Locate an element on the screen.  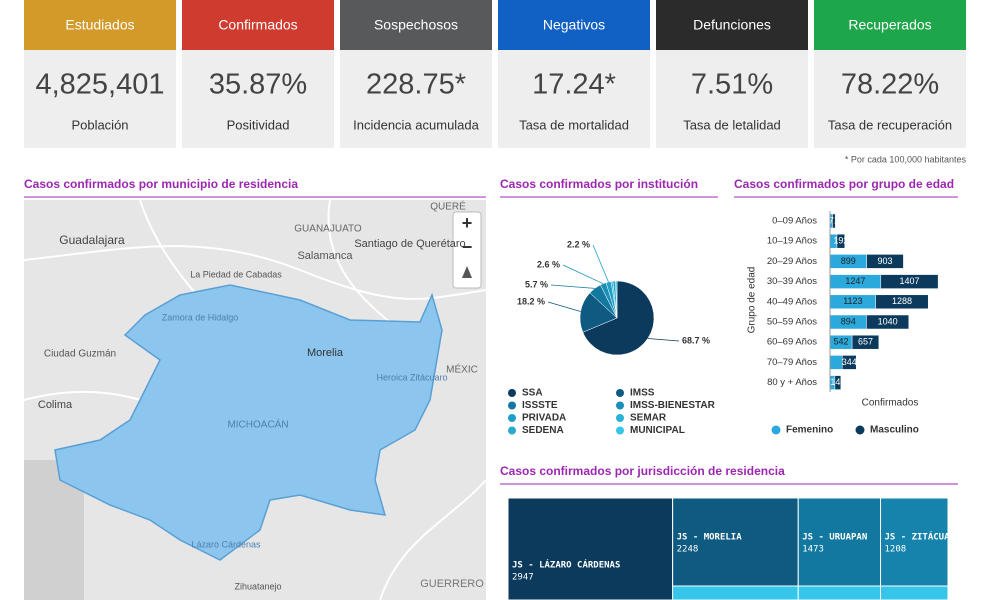
card-value: 228.75* is located at coordinates (416, 85).